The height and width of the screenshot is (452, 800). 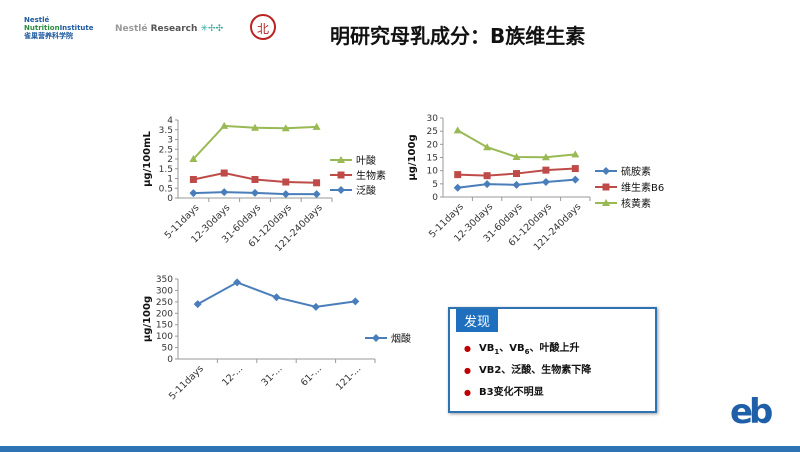 What do you see at coordinates (170, 121) in the screenshot?
I see `y-tick-label: 4` at bounding box center [170, 121].